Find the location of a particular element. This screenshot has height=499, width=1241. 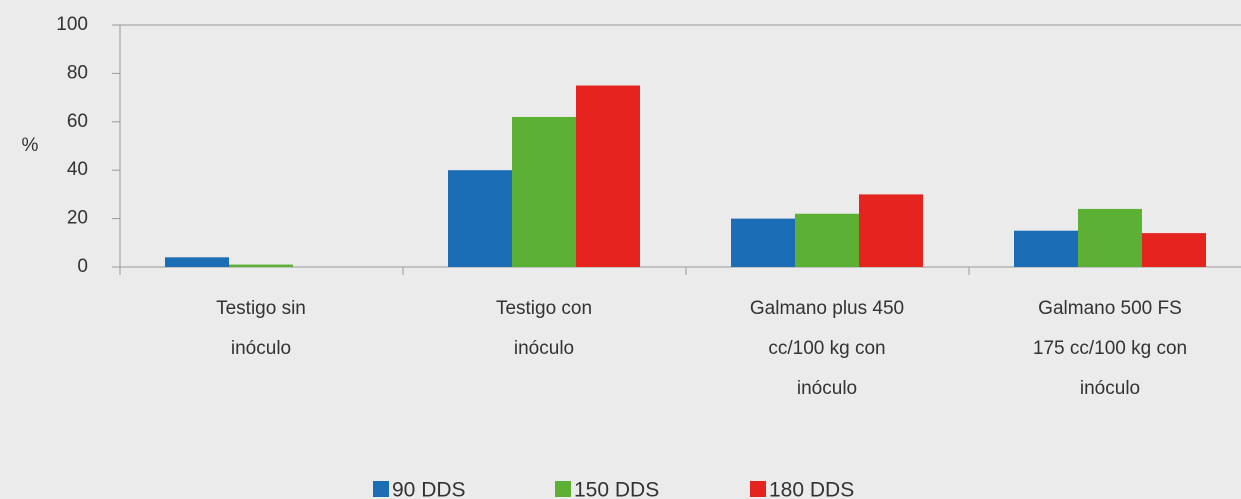

y-tick-label: 40 is located at coordinates (77, 169).